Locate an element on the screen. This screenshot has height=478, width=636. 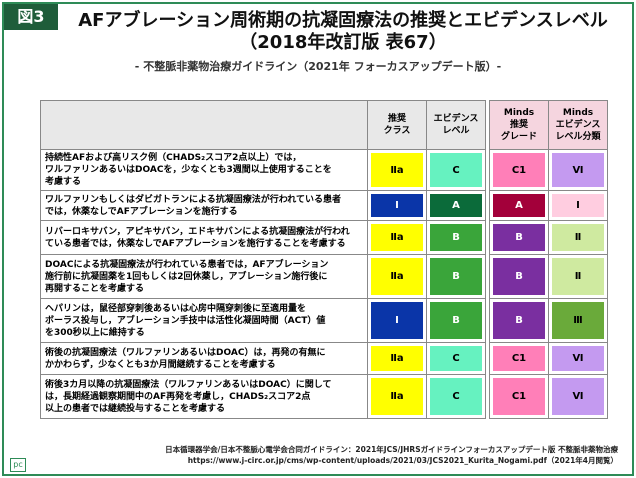
row-text-line: ている患者では，休薬なしでAFアブレーションを施行することを考慮する is located at coordinates (195, 243).